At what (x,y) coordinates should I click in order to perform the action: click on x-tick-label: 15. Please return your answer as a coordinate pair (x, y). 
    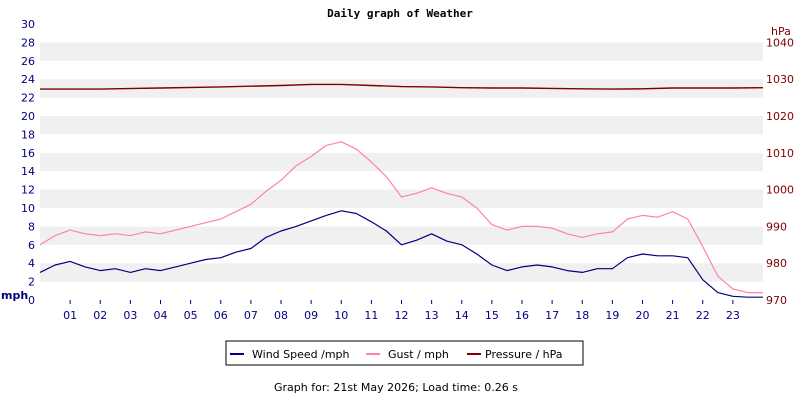
    Looking at the image, I should click on (492, 315).